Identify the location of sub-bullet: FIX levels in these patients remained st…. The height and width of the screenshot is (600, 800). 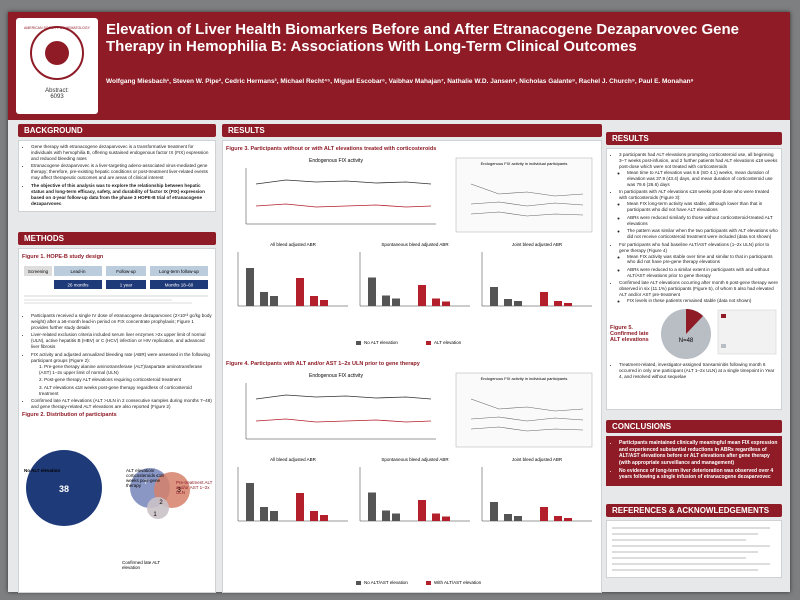
(702, 301).